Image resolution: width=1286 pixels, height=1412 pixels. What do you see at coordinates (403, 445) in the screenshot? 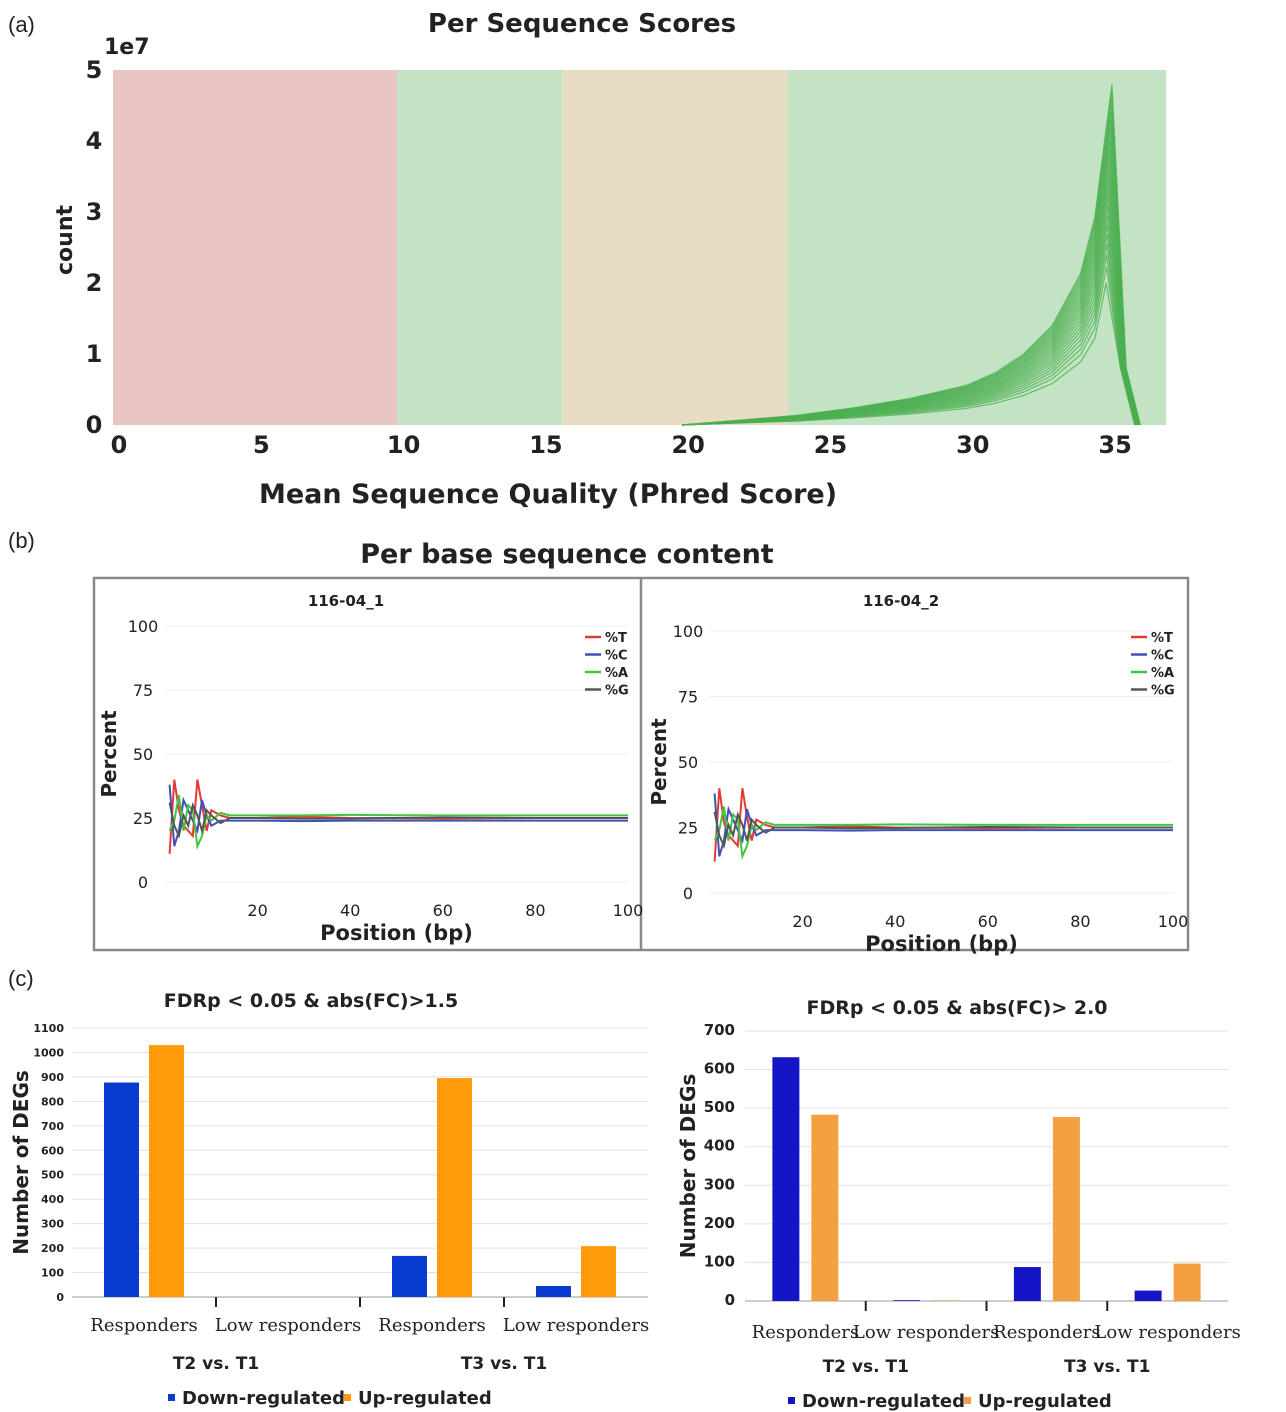
I see `x-tick-2: 10` at bounding box center [403, 445].